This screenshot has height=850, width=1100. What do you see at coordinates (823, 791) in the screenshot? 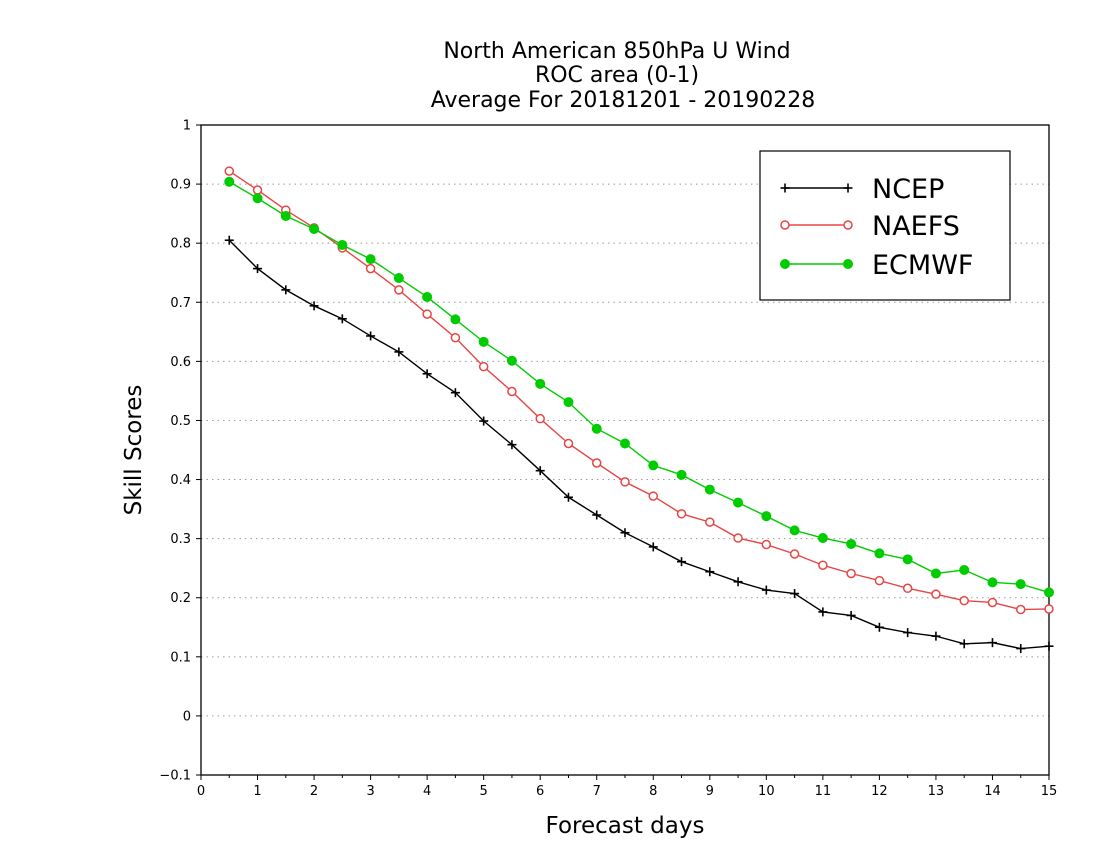
I see `x-tick-label: 11` at bounding box center [823, 791].